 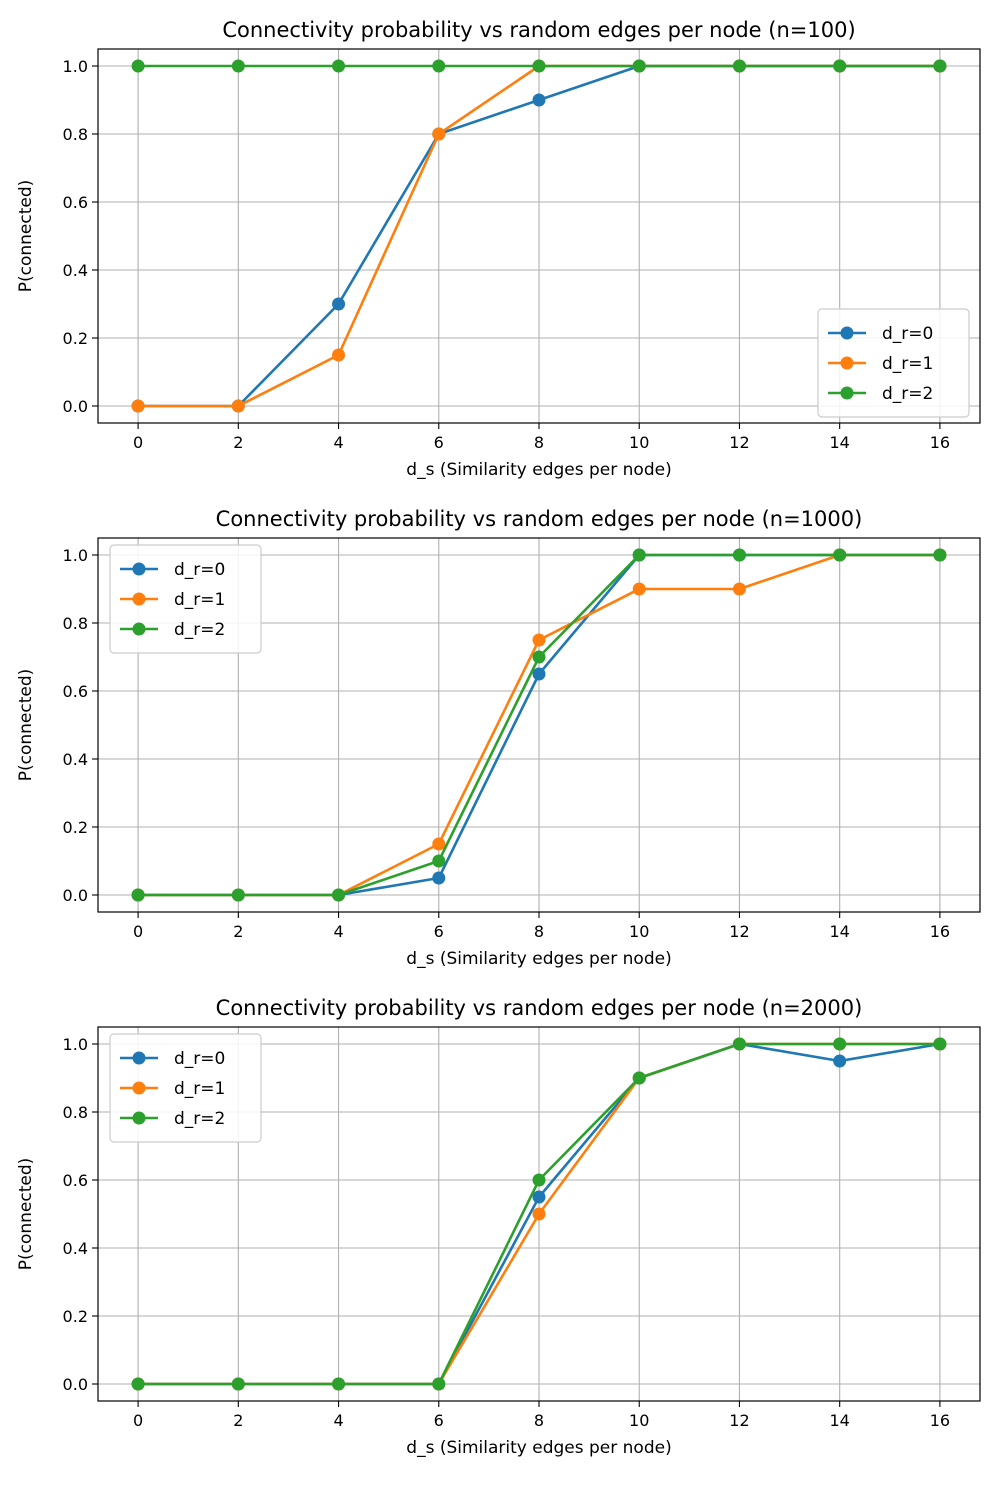 I want to click on x-axis-label: d_s (Similarity edges per node), so click(x=538, y=959).